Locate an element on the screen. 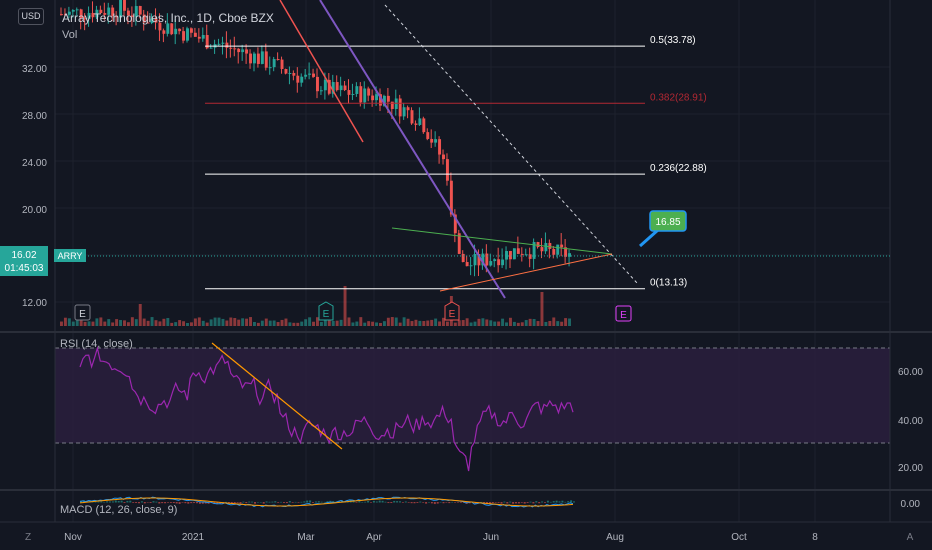  trendline-dashed-white is located at coordinates (511, 144).